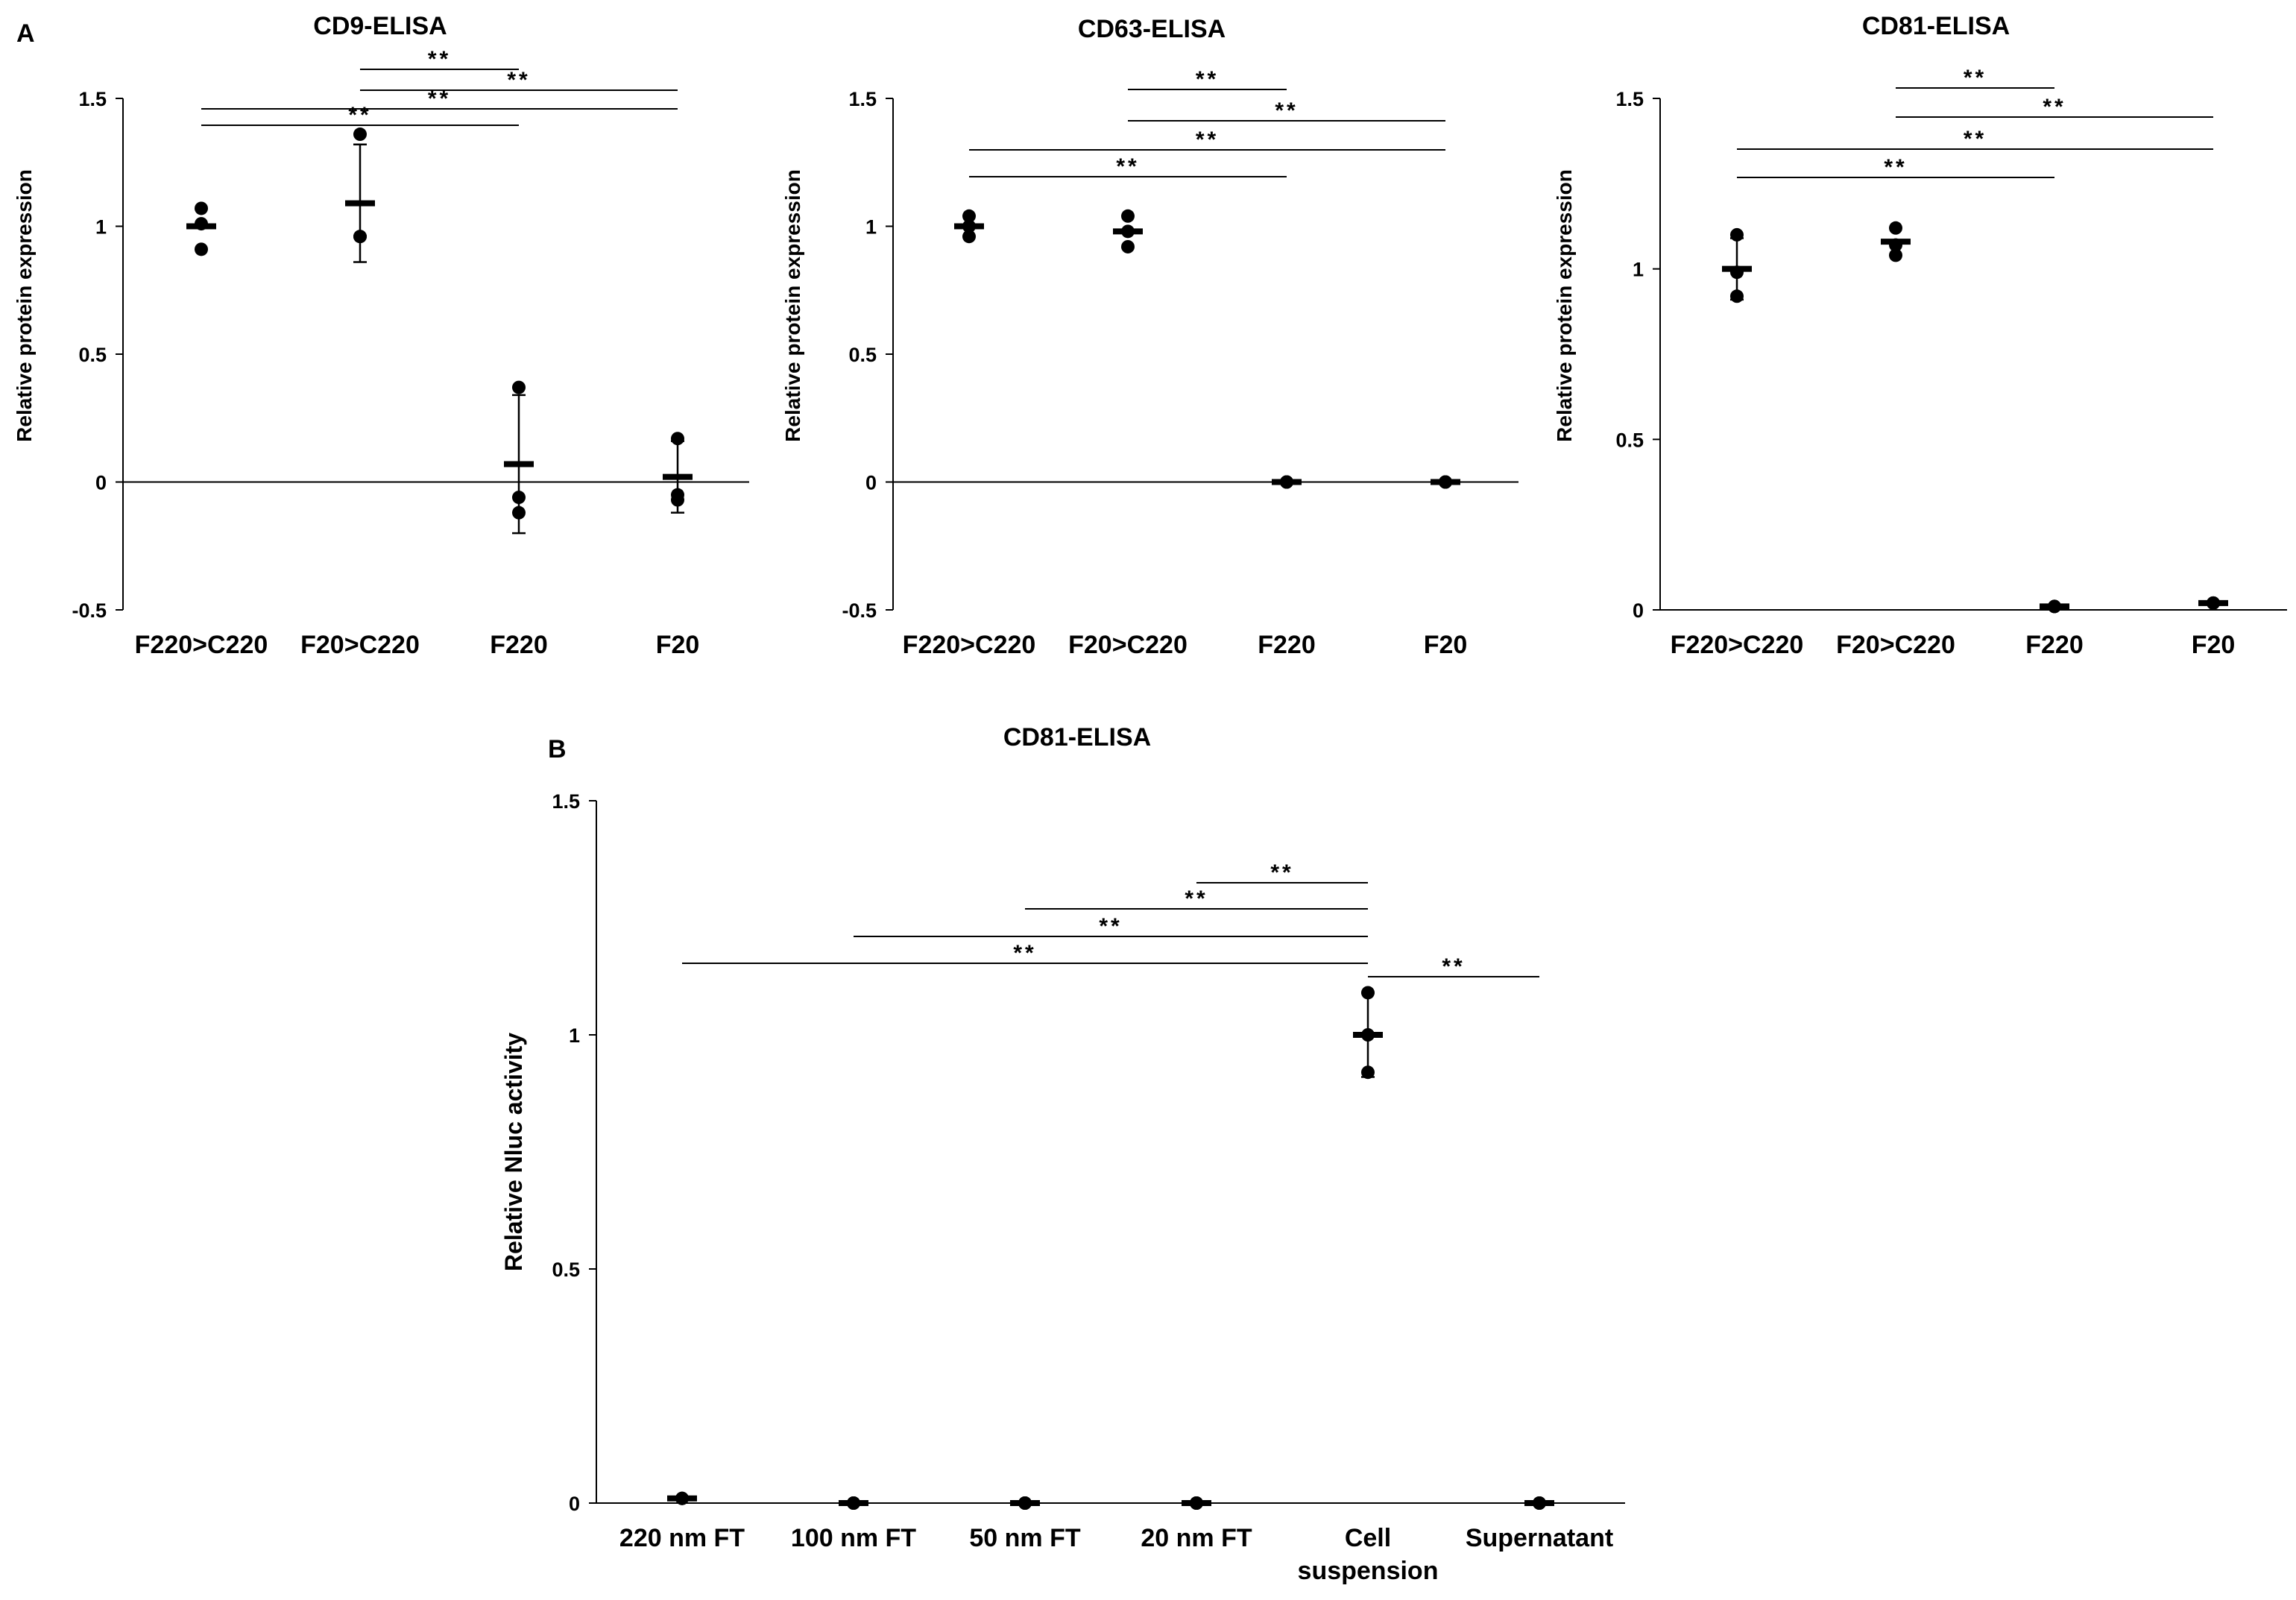  What do you see at coordinates (678, 645) in the screenshot?
I see `chart-1-category-label: F20` at bounding box center [678, 645].